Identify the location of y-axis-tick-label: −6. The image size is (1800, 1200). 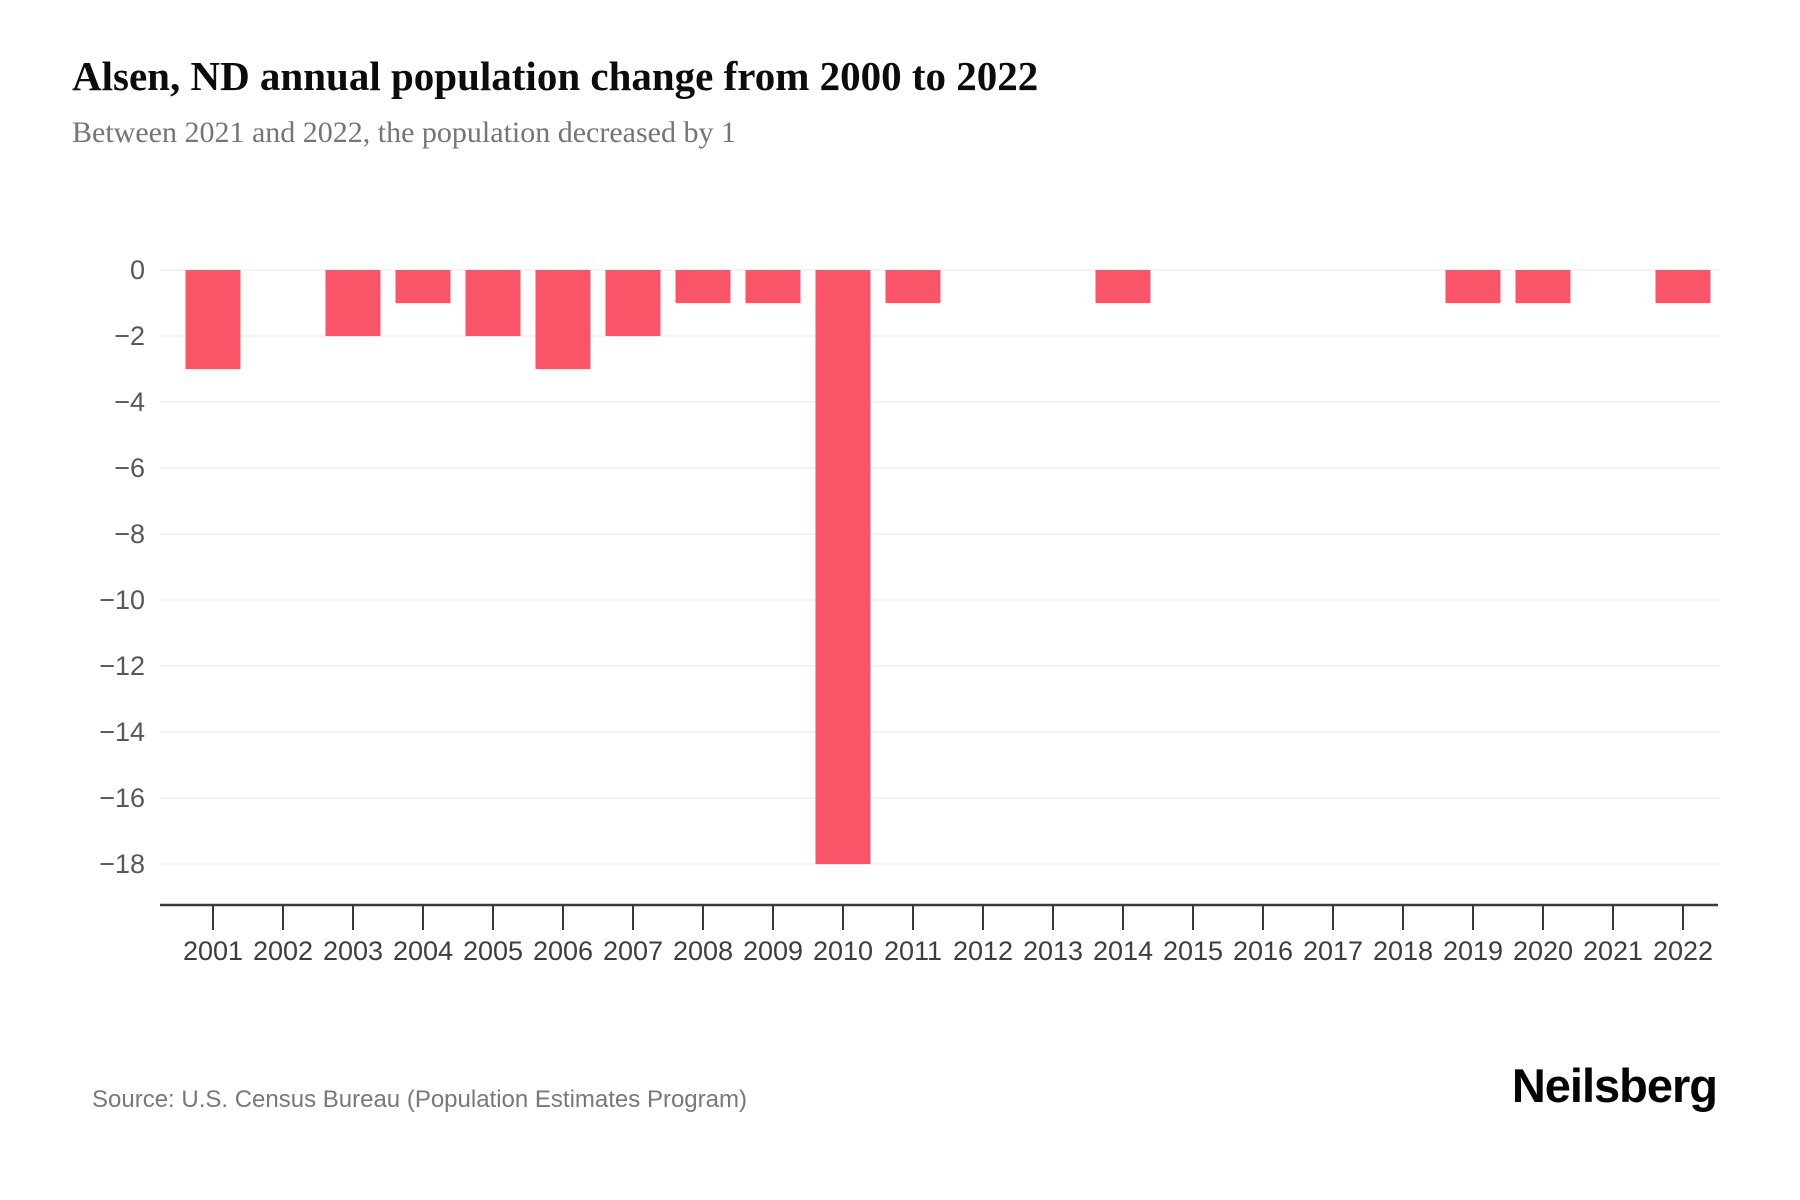
(129, 468).